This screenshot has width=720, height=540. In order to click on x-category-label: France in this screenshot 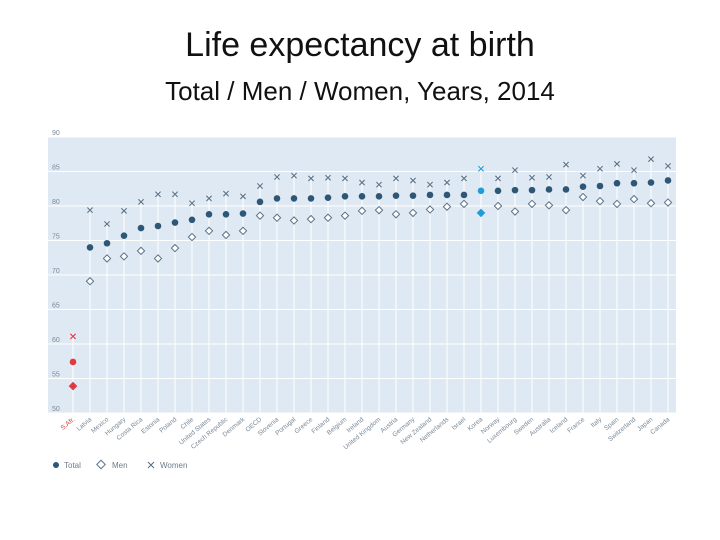, I will do `click(576, 425)`.